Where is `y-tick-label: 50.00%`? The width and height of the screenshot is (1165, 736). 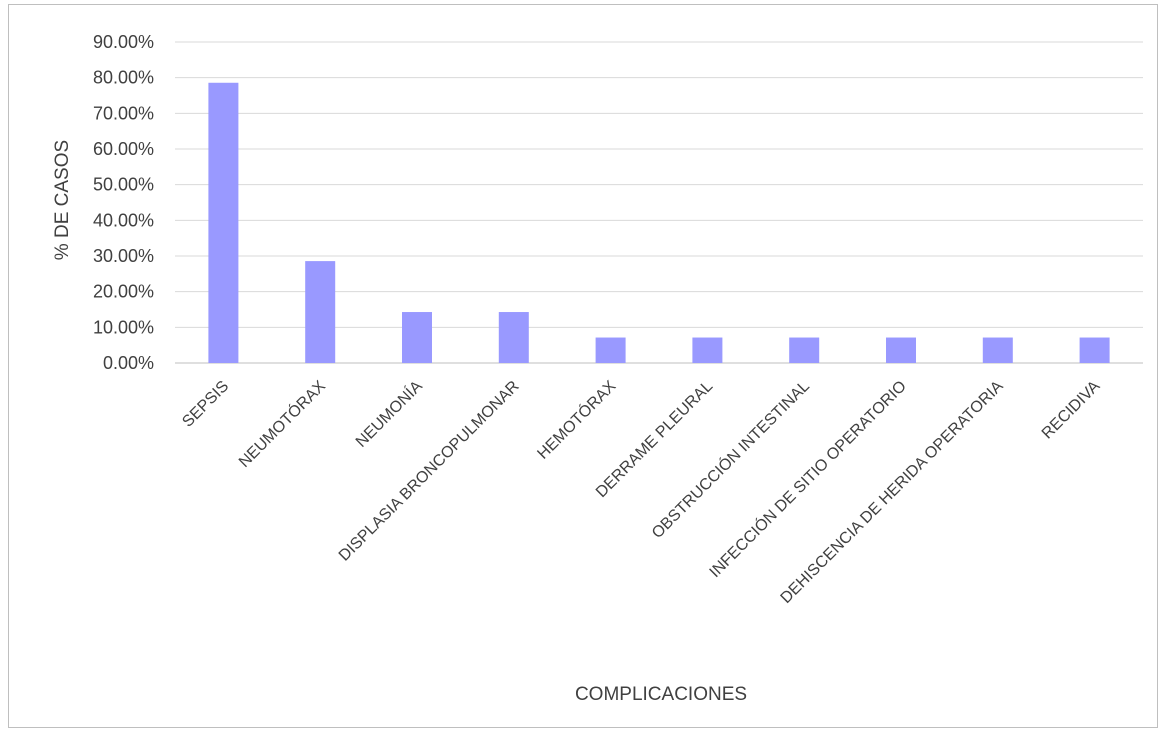 y-tick-label: 50.00% is located at coordinates (123, 185).